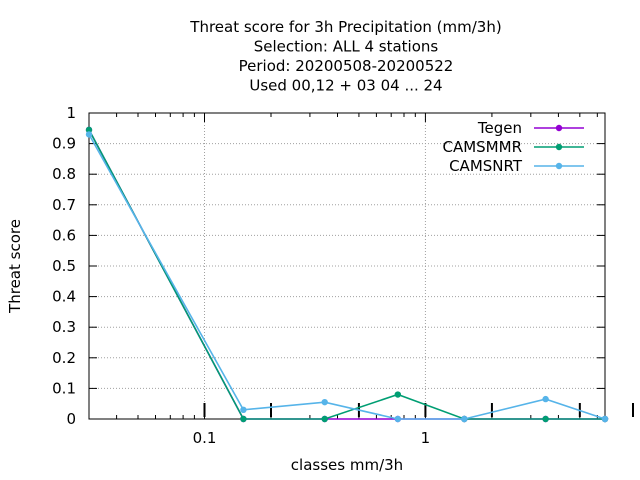 The width and height of the screenshot is (640, 480). I want to click on title-line: Used 00,12 + 03 04 ... 24, so click(345, 86).